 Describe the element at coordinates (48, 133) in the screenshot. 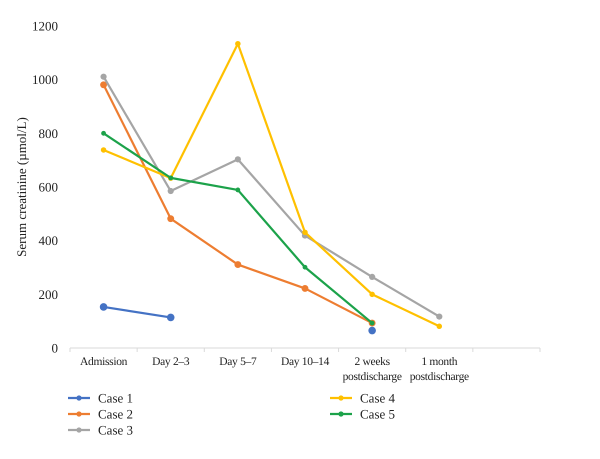

I see `y-tick-label: 800` at that location.